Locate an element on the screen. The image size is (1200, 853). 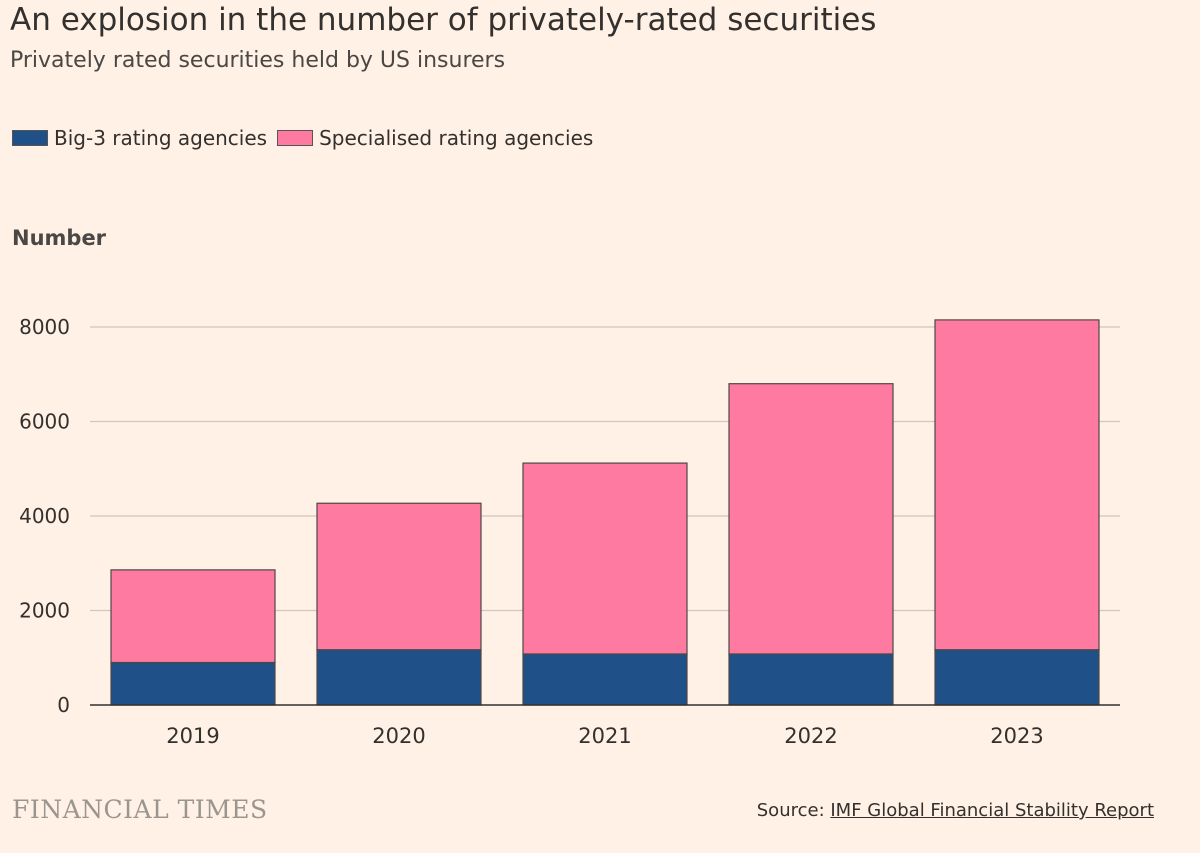
bar-2022-specialised is located at coordinates (811, 519).